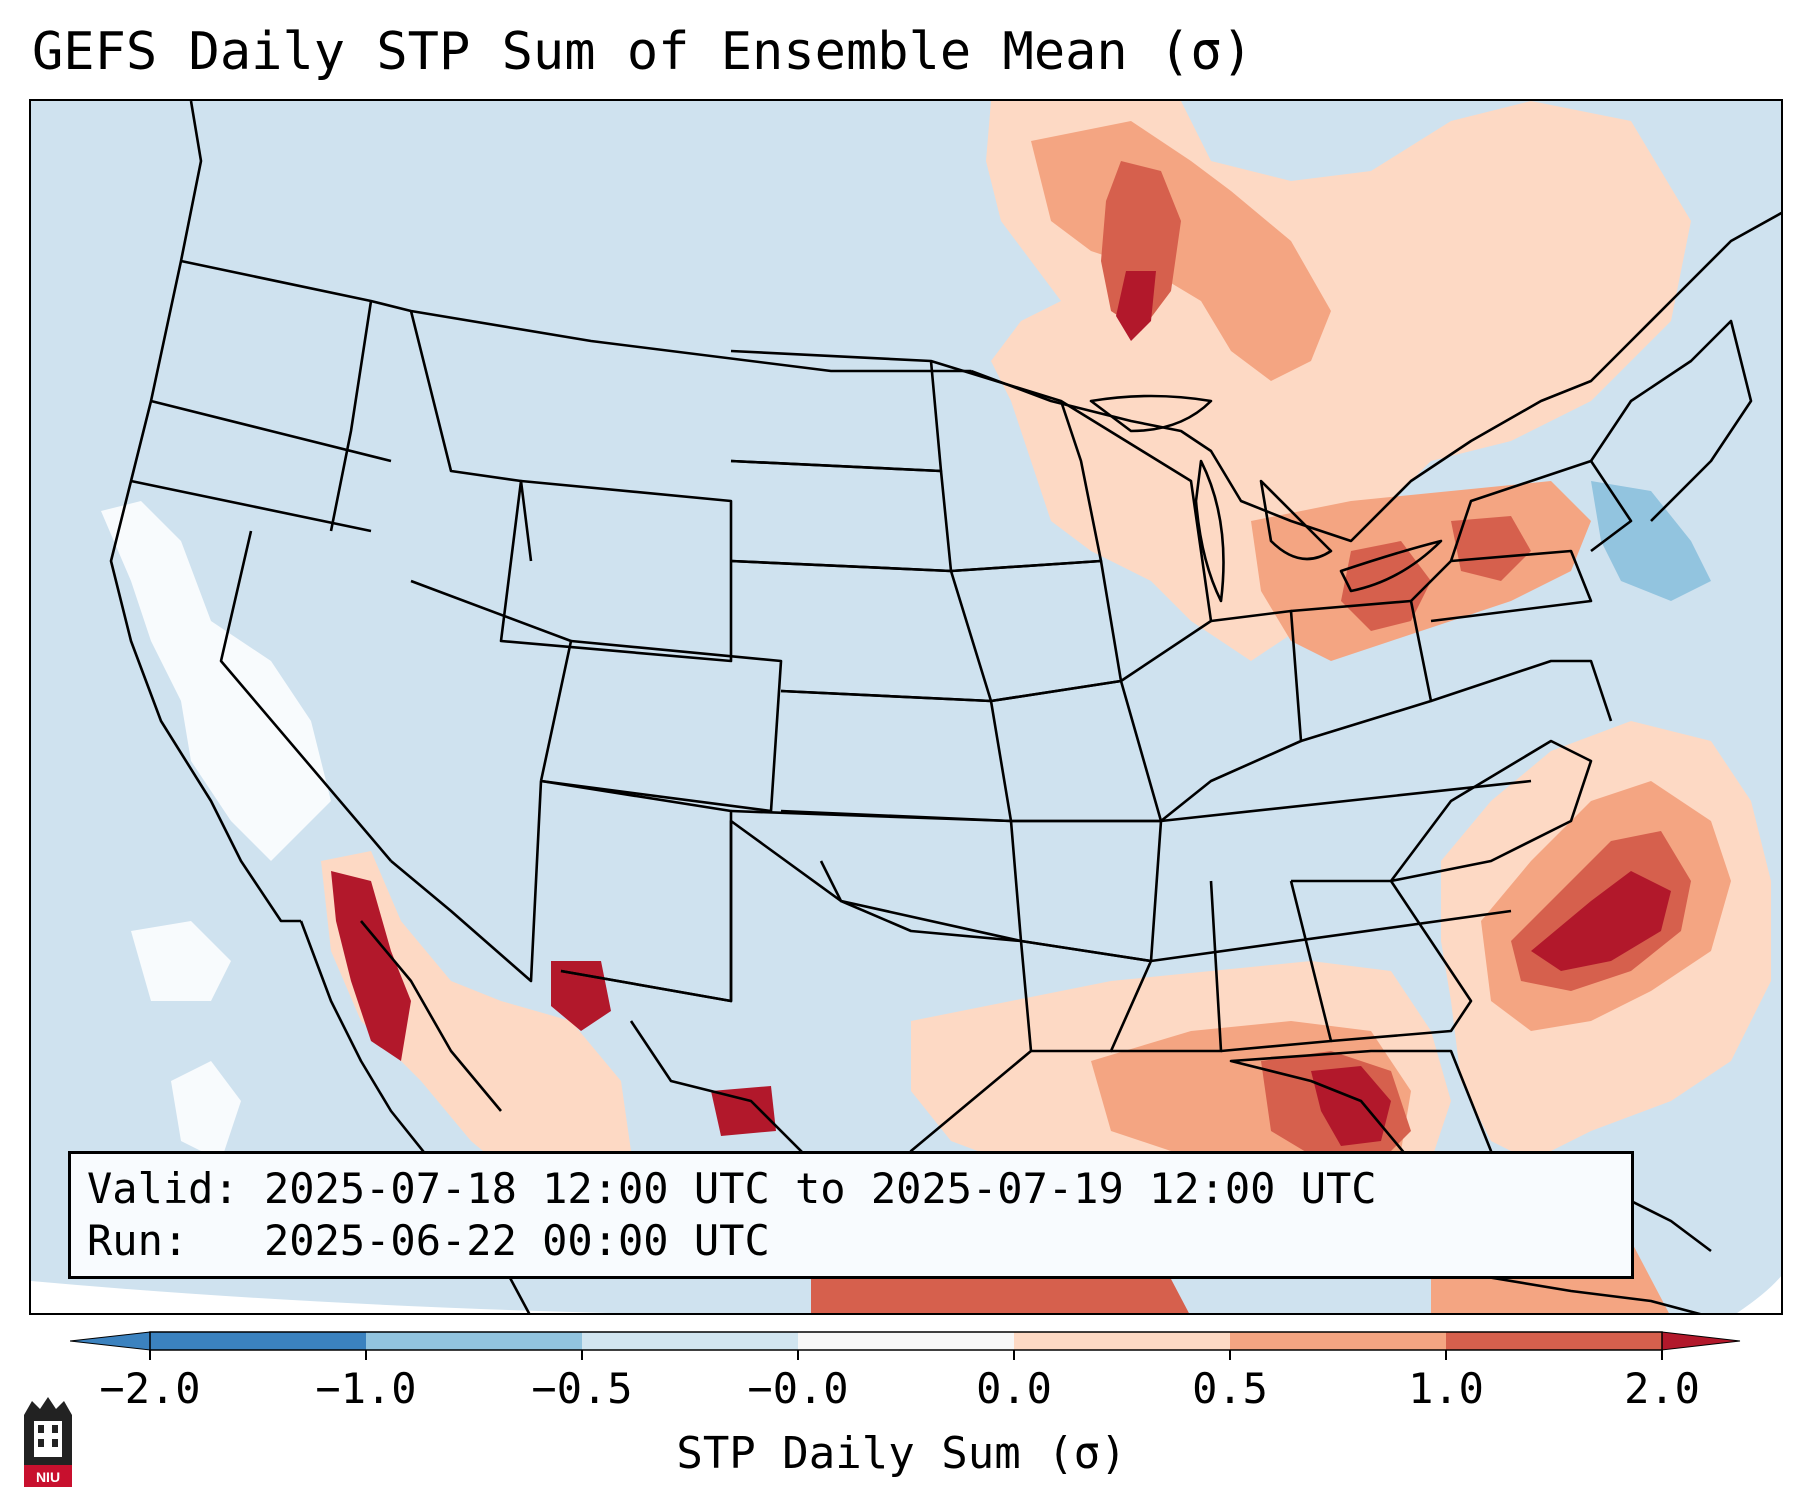 This screenshot has width=1803, height=1506. Describe the element at coordinates (110, 1341) in the screenshot. I see `colorbar-extend-low` at that location.